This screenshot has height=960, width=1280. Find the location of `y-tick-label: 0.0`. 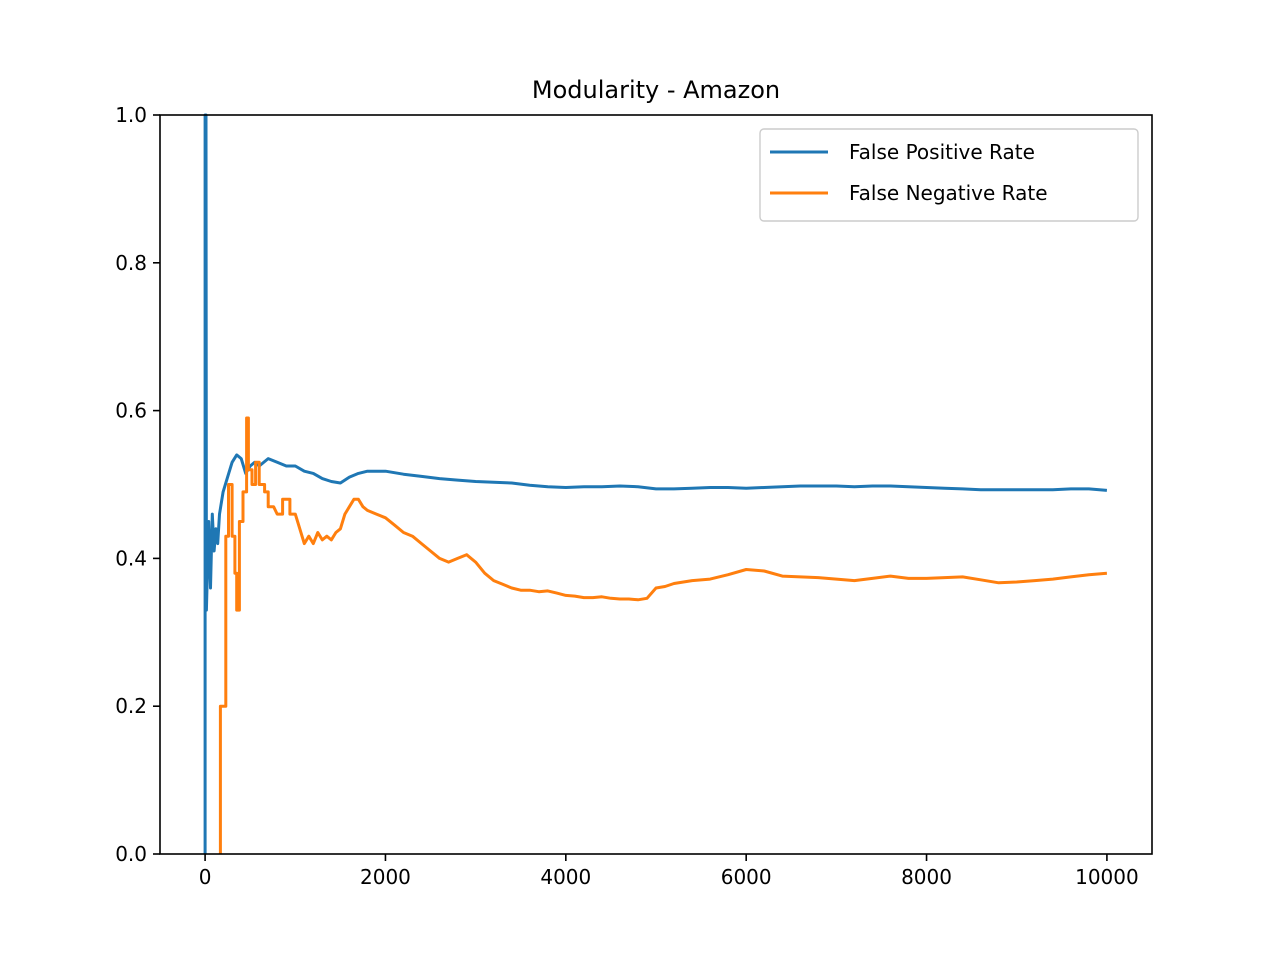

y-tick-label: 0.0 is located at coordinates (131, 854).